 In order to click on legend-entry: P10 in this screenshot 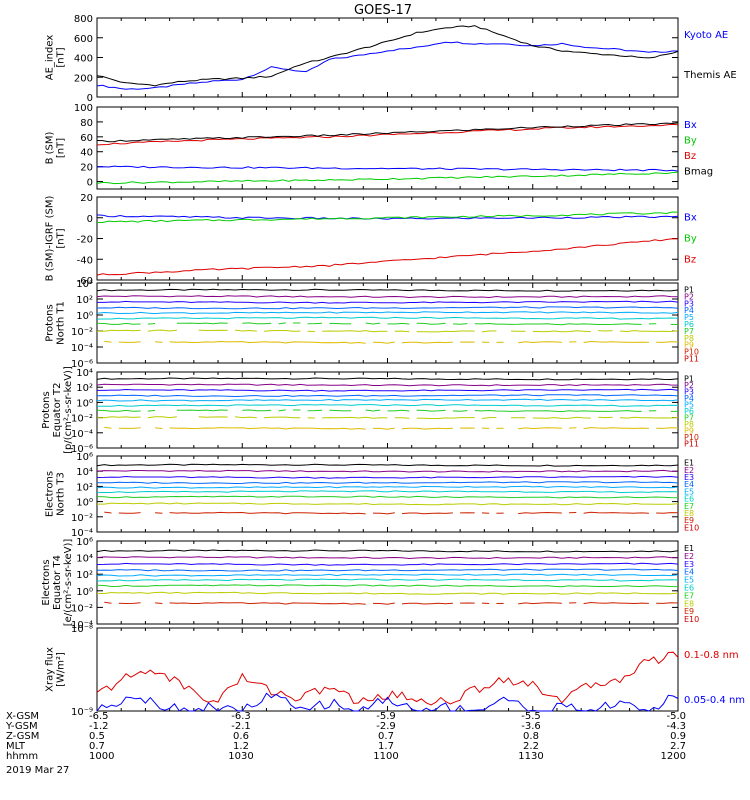, I will do `click(691, 352)`.